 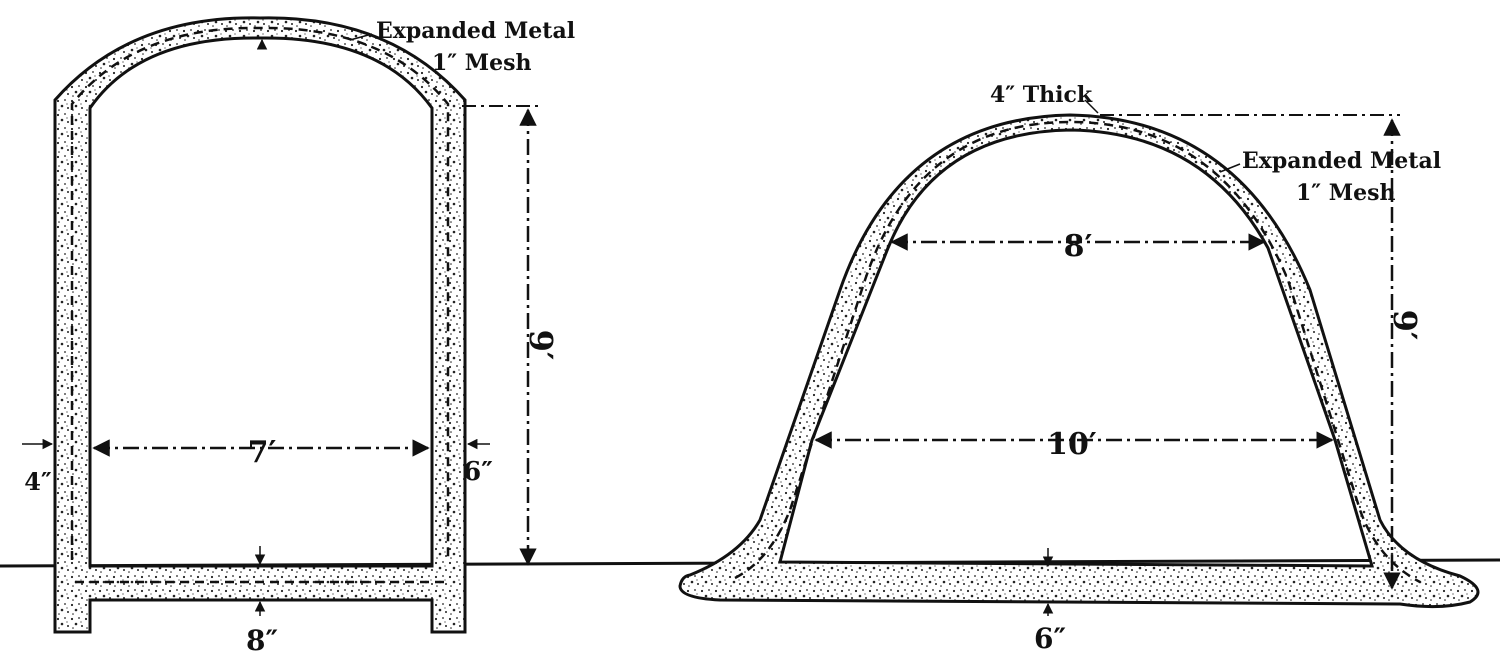 I want to click on left-mesh-label-line1: Expanded Metal, so click(x=475, y=31).